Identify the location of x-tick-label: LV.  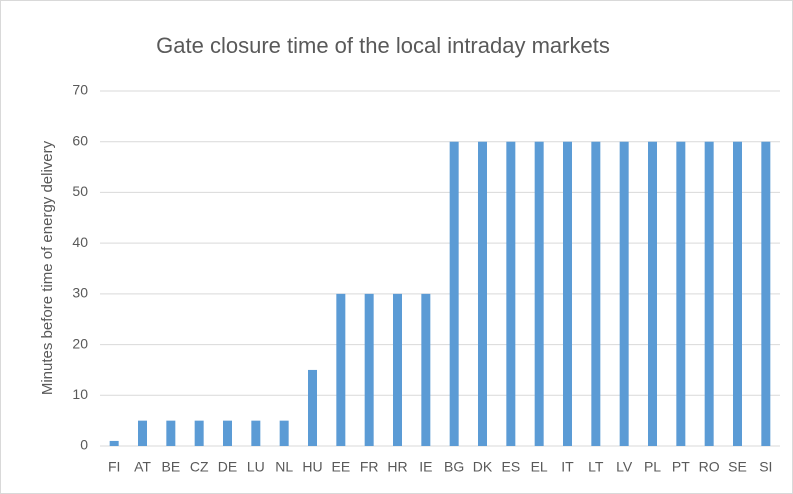
(624, 467).